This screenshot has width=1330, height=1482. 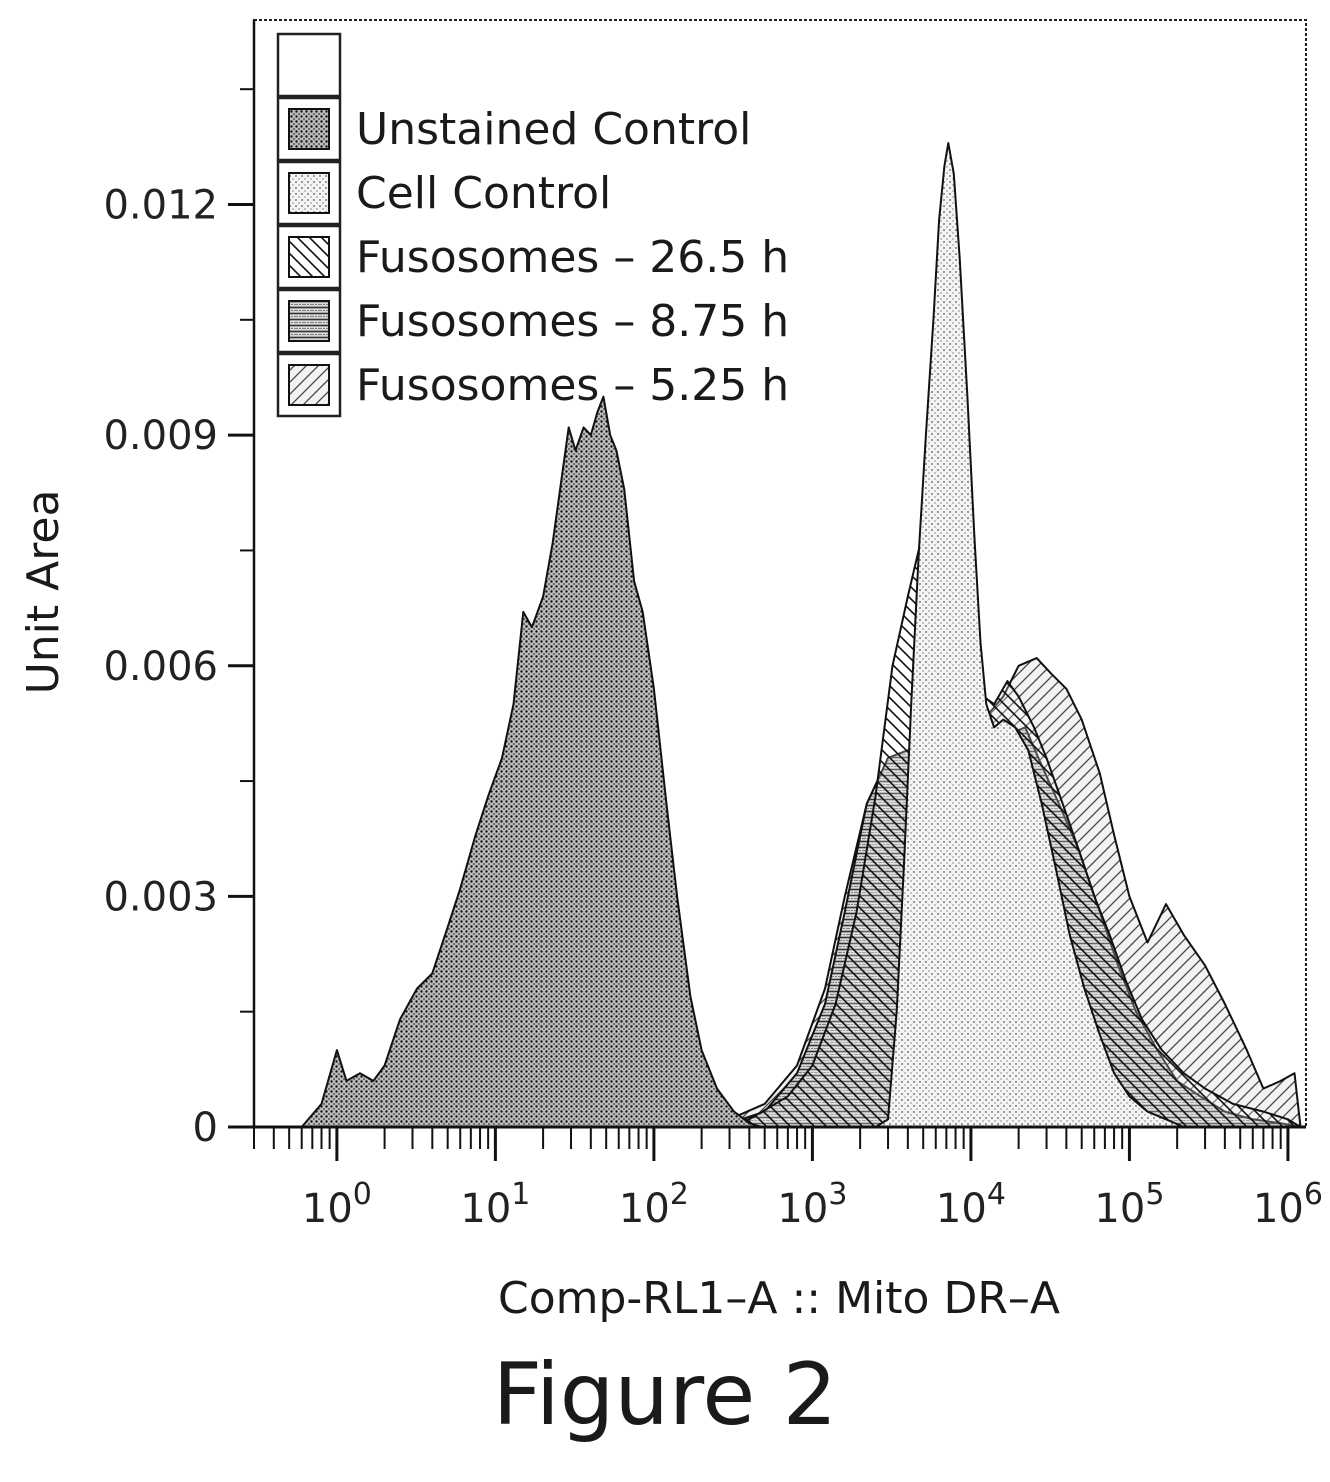 I want to click on legend-header-swatch, so click(x=309, y=65).